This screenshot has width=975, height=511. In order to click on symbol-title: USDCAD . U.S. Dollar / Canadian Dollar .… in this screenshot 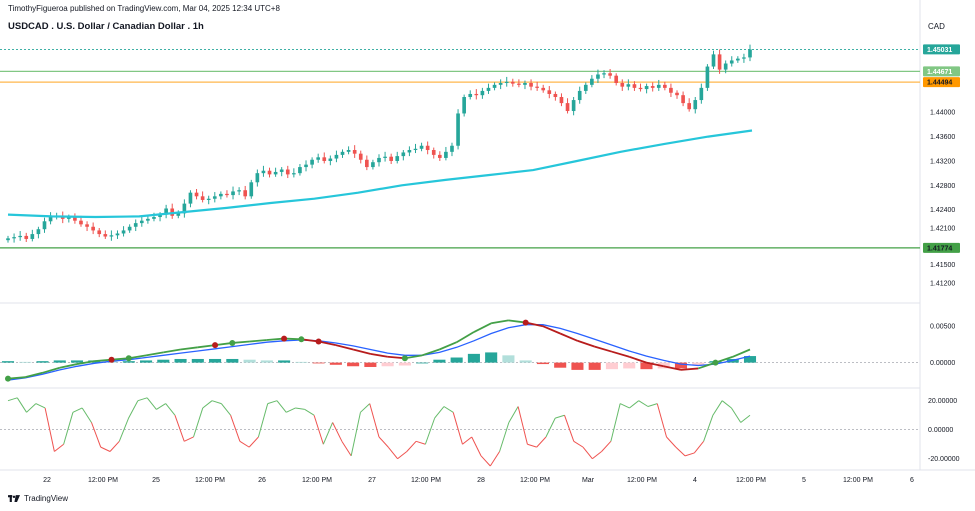, I will do `click(106, 26)`.